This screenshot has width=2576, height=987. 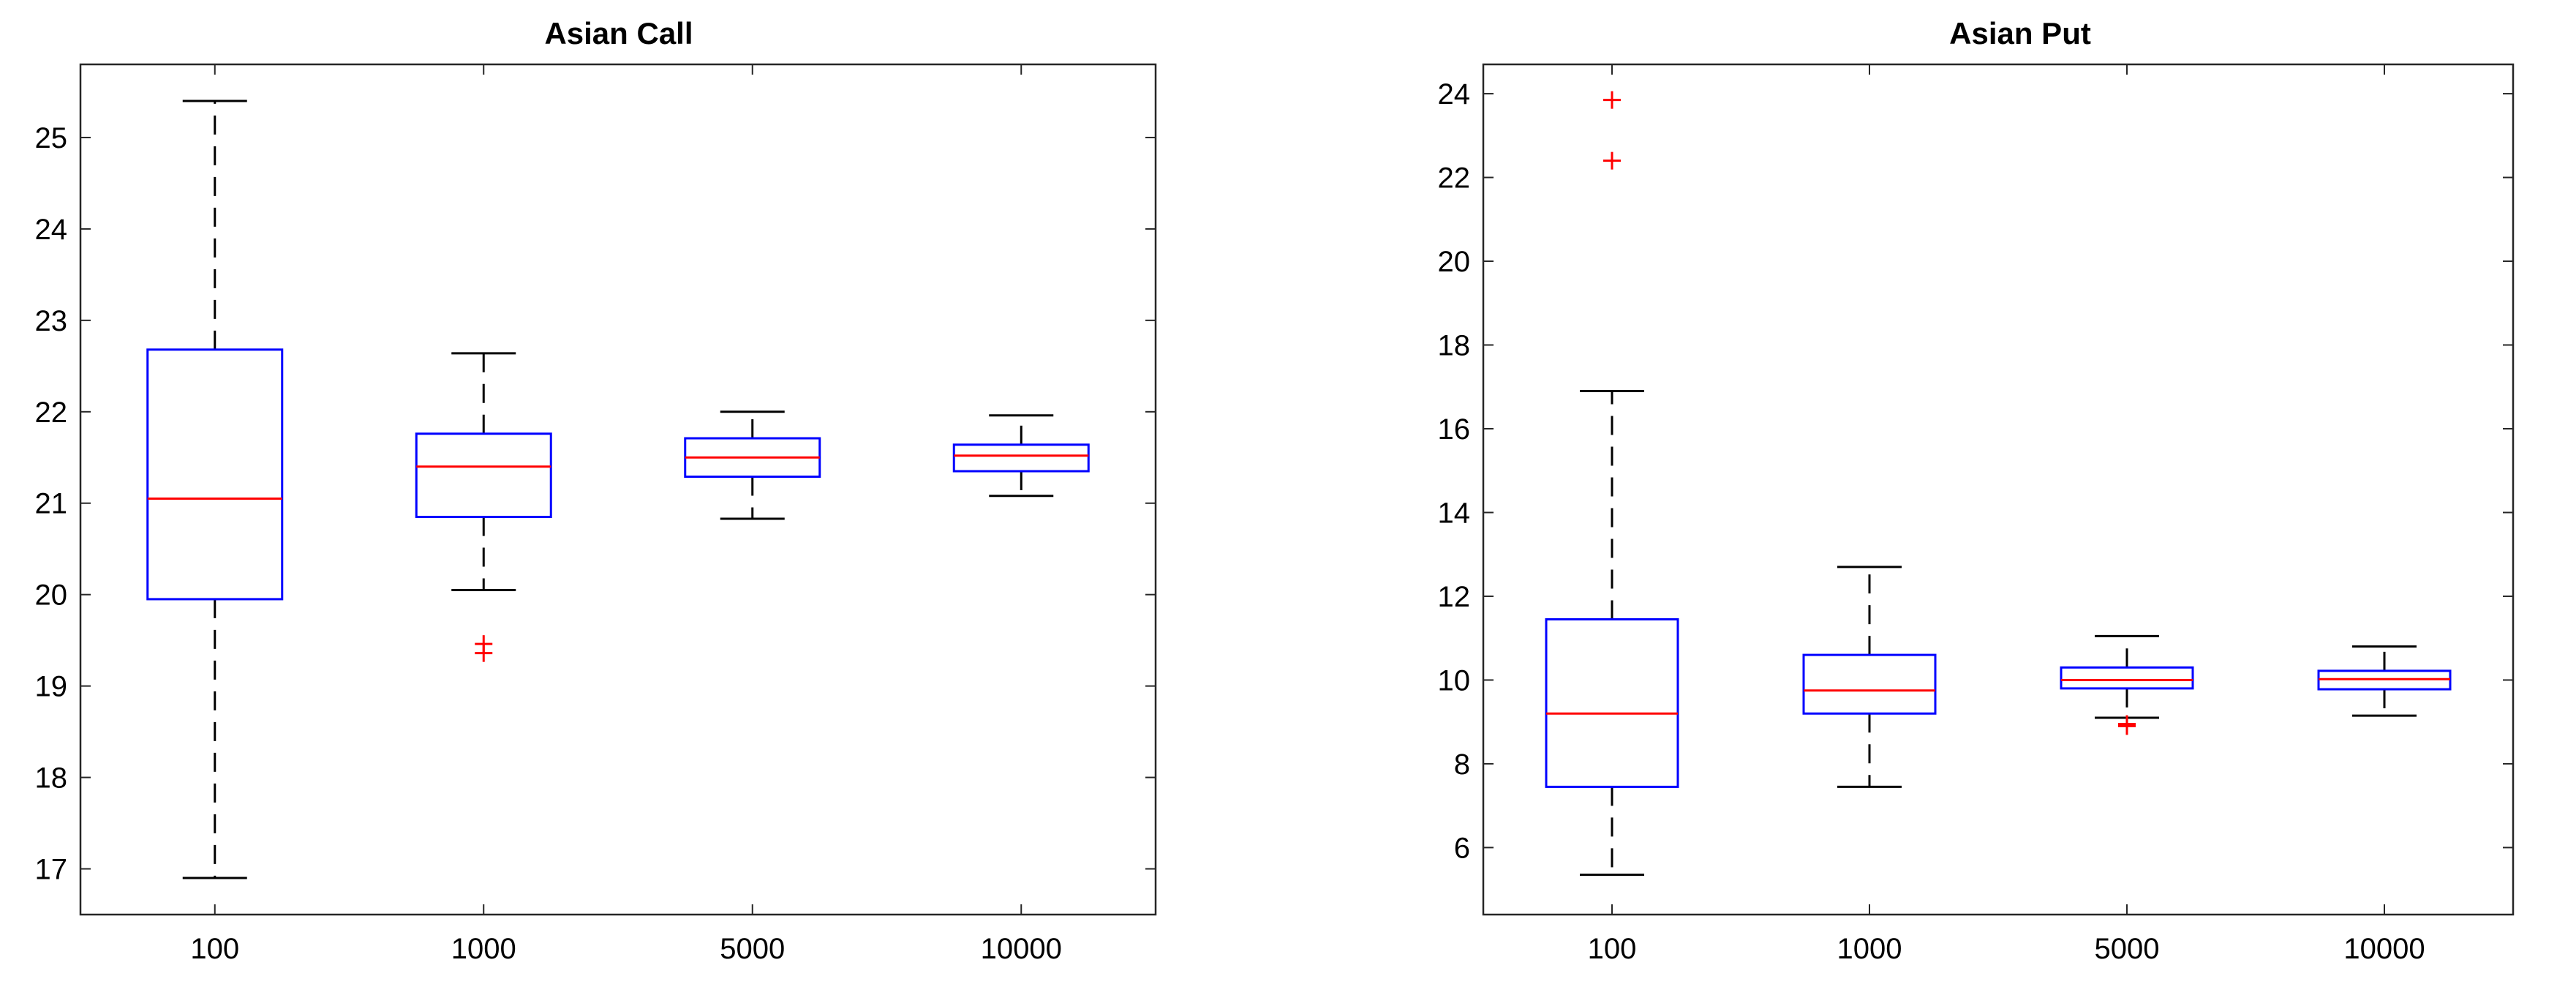 I want to click on y-tick-label: 6, so click(x=1462, y=848).